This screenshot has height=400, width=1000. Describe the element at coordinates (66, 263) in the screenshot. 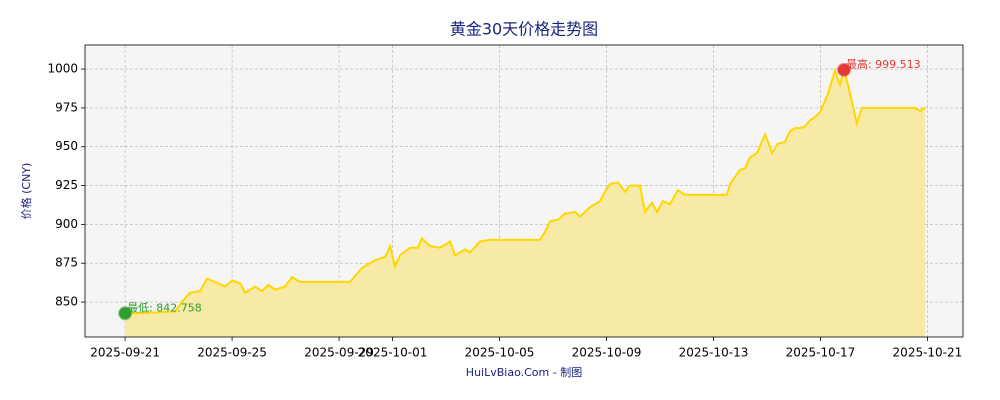

I see `y-tick-label: 875` at that location.